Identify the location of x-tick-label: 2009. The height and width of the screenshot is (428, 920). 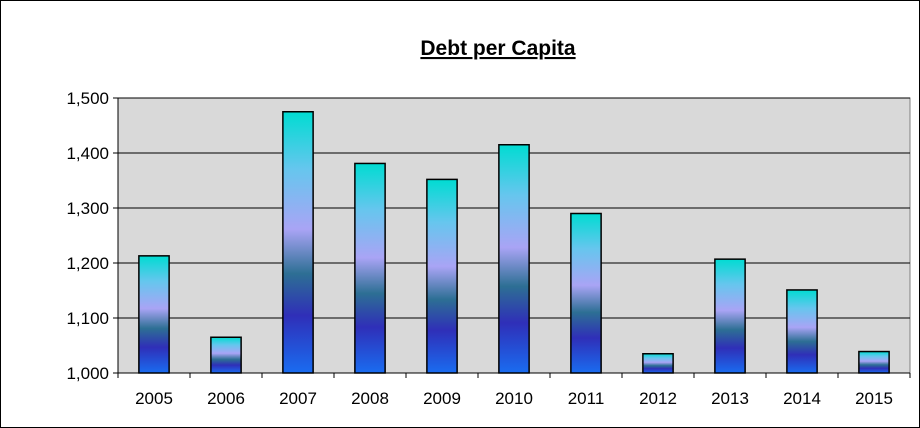
(442, 398).